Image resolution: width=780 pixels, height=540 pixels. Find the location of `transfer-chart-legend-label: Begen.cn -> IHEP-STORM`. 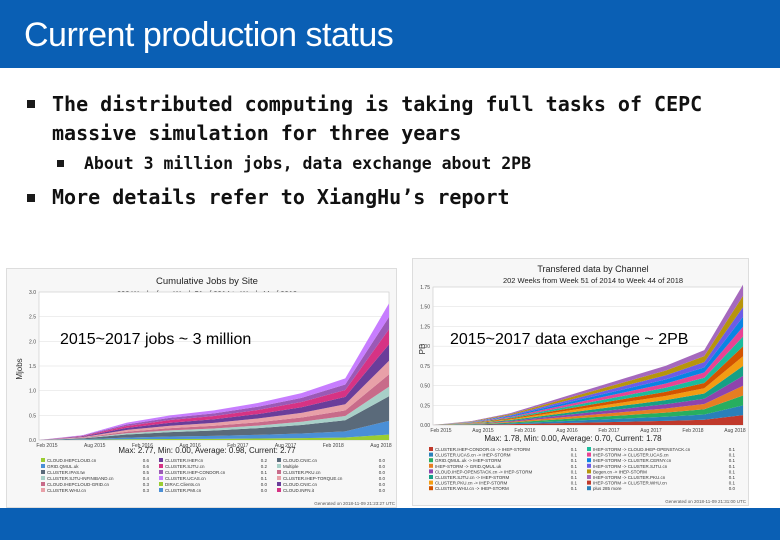

transfer-chart-legend-label: Begen.cn -> IHEP-STORM is located at coordinates (620, 471).